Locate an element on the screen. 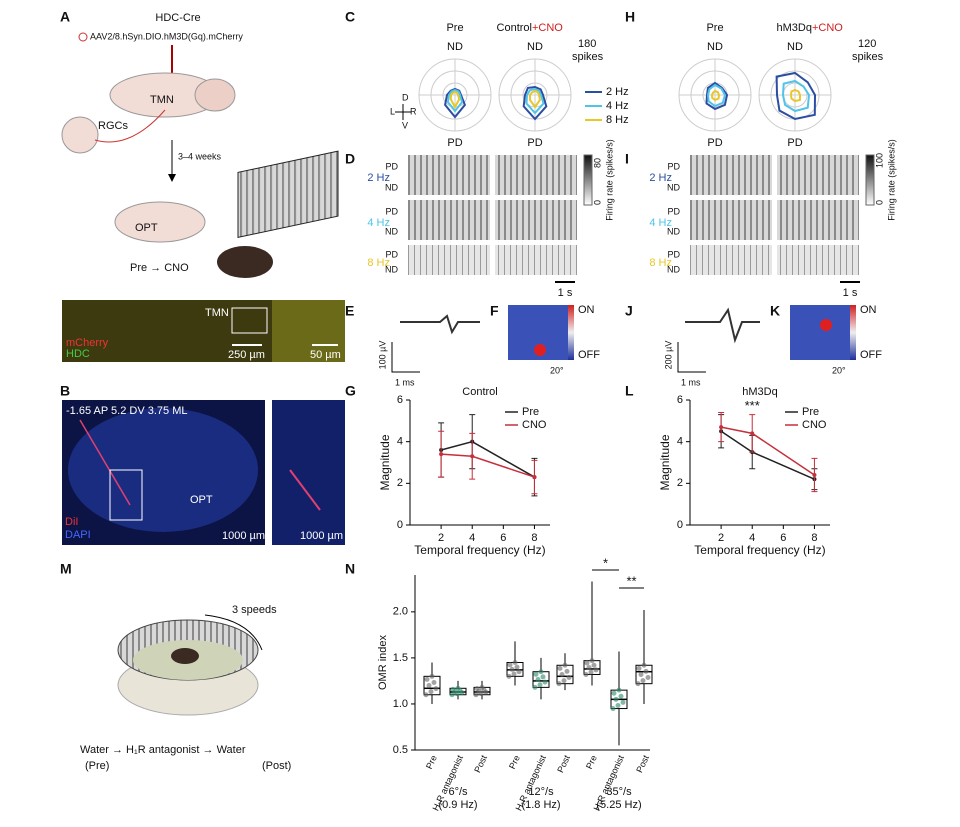  colorbar-label: 80 is located at coordinates (597, 163).